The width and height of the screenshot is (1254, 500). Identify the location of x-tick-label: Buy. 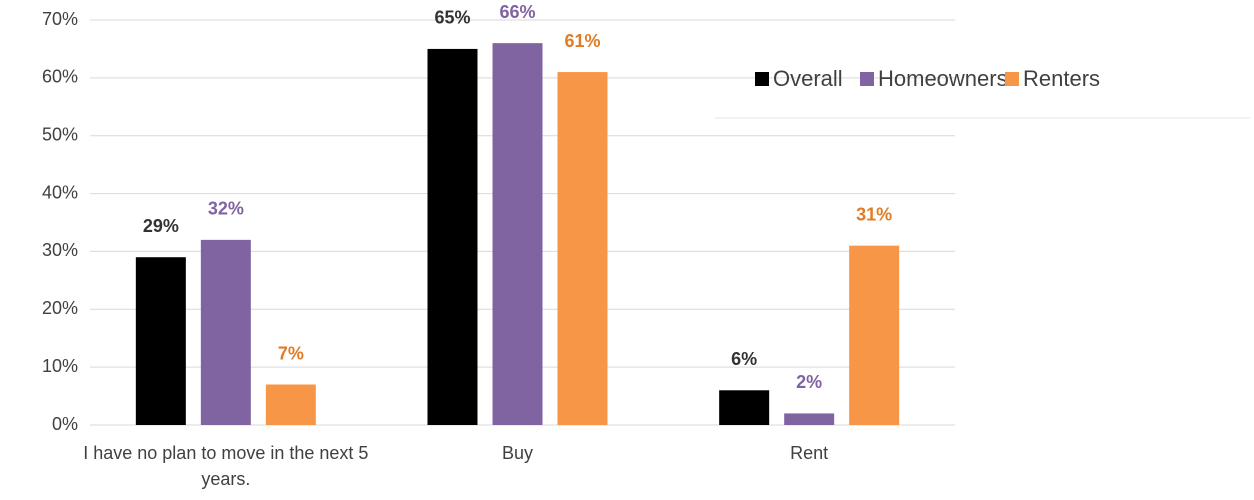
(517, 453).